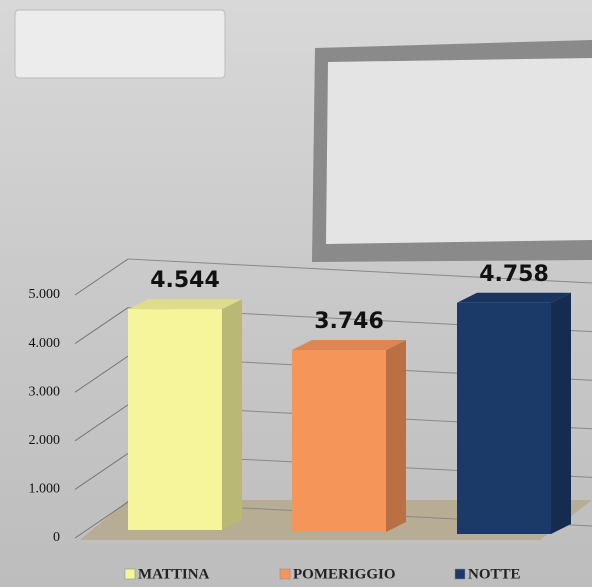  Describe the element at coordinates (120, 44) in the screenshot. I see `ac-unit` at that location.